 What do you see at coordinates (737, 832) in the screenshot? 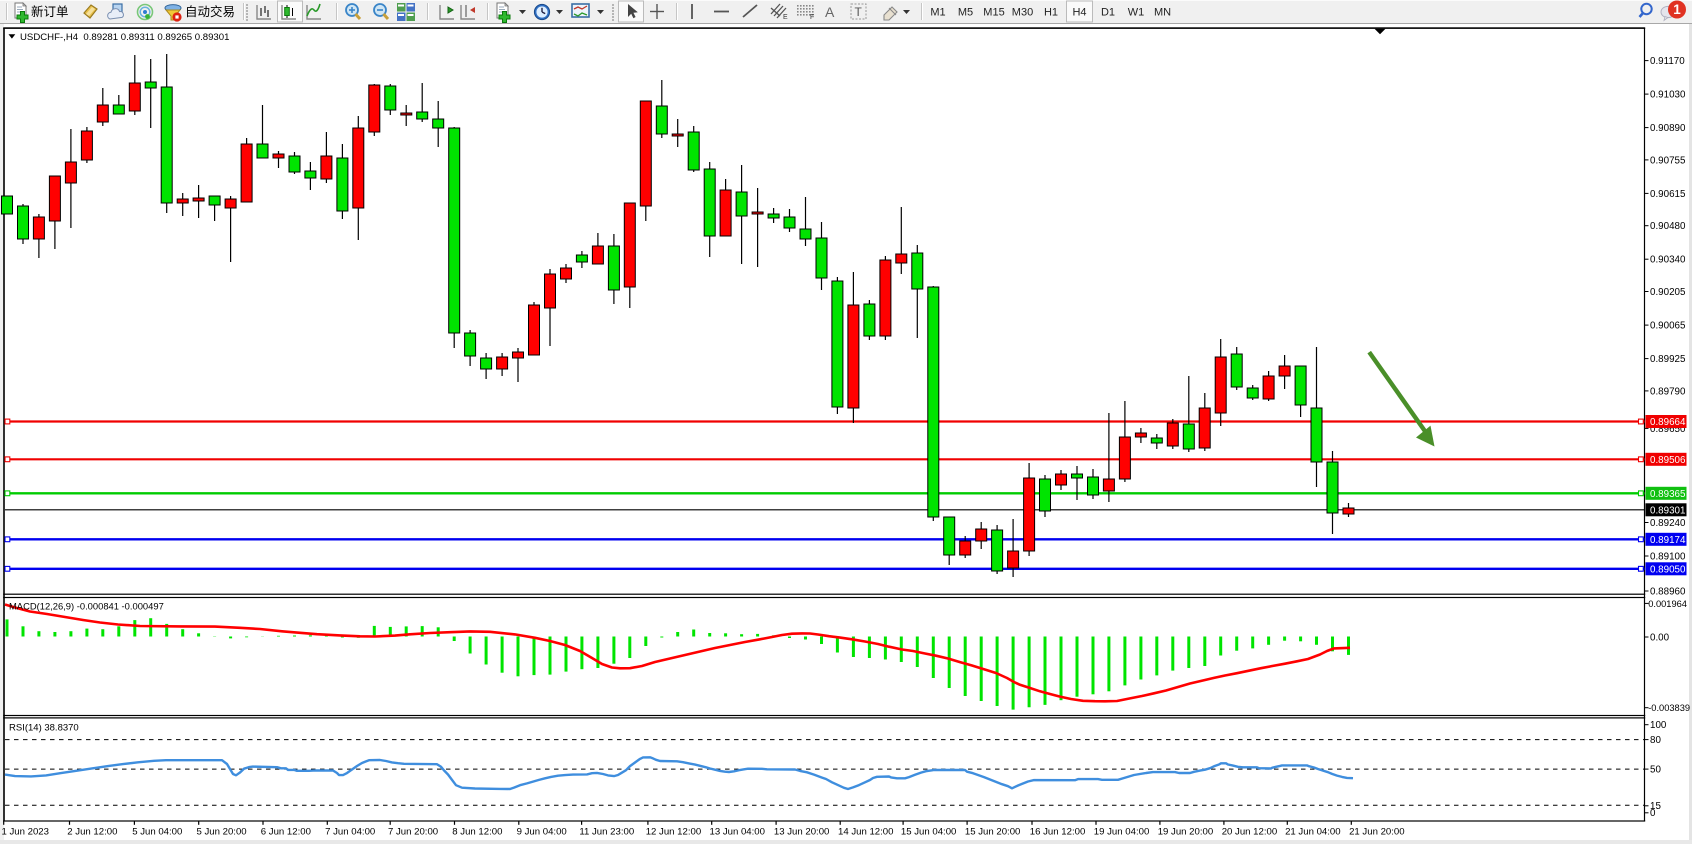
I see `svg-text: 13 Jun 04:00` at bounding box center [737, 832].